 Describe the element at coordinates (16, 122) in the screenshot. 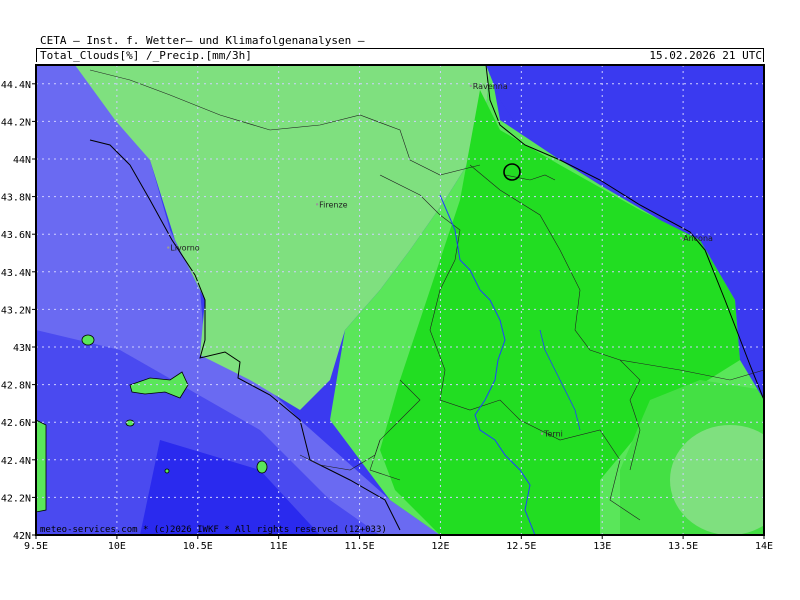

I see `lat-tick-label: 44.2N` at that location.